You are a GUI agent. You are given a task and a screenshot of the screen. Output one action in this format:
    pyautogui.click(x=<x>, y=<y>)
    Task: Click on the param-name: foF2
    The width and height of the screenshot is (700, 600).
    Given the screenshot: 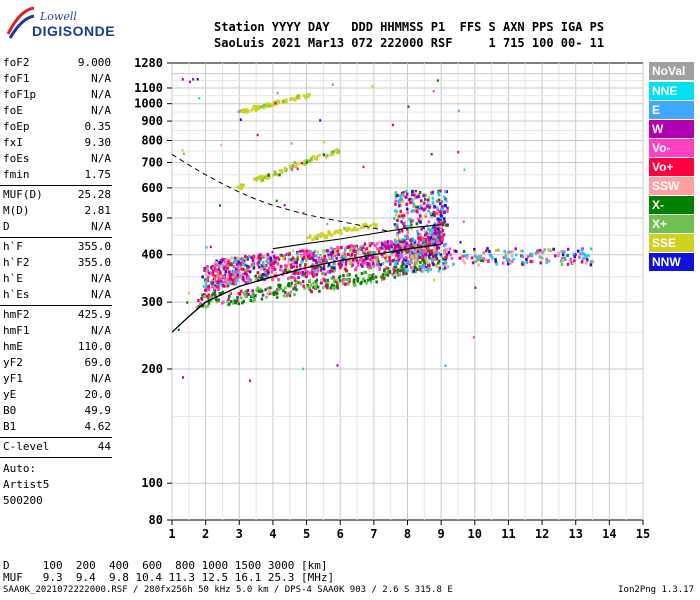 What is the action you would take?
    pyautogui.click(x=16, y=62)
    